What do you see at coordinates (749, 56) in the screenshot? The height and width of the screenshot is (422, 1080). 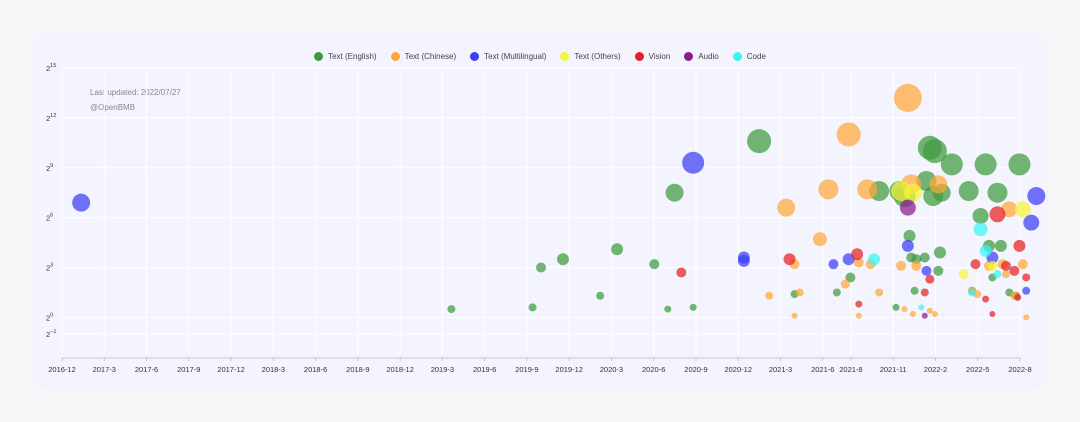 I see `legend-item-6: Code` at bounding box center [749, 56].